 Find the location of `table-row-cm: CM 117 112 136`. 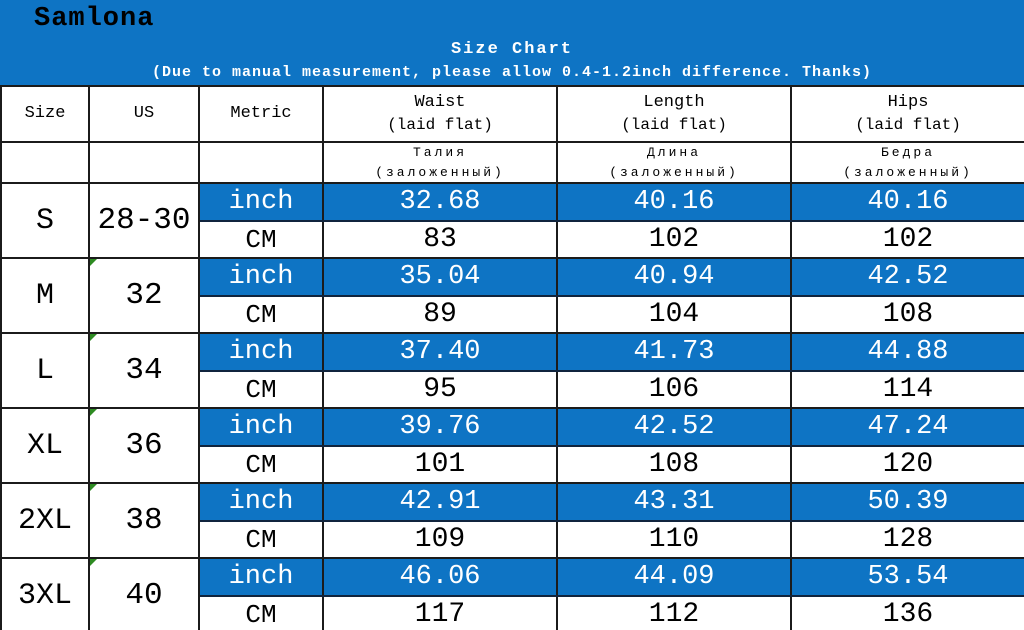

table-row-cm: CM 117 112 136 is located at coordinates (512, 612).